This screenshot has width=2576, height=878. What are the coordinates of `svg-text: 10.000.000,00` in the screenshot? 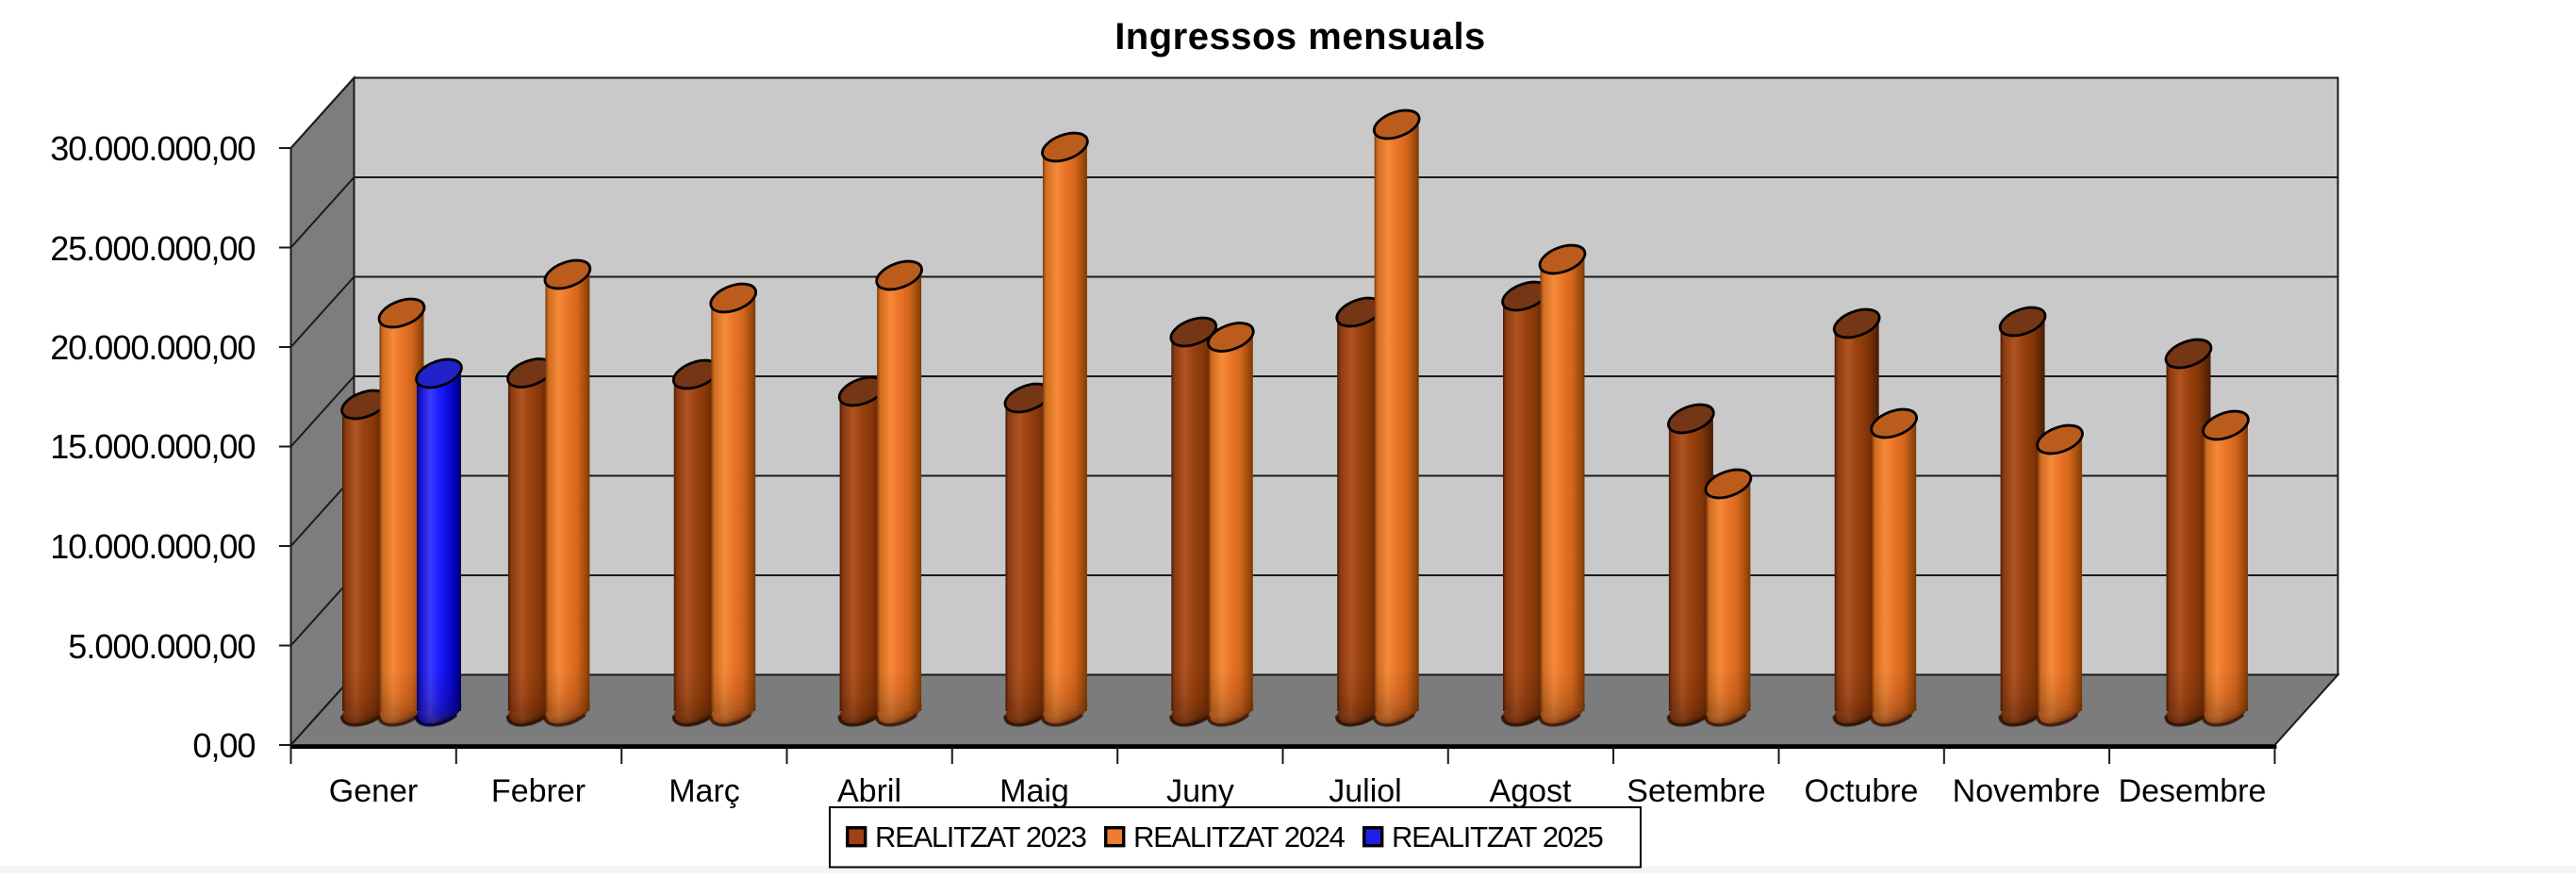 It's located at (152, 546).